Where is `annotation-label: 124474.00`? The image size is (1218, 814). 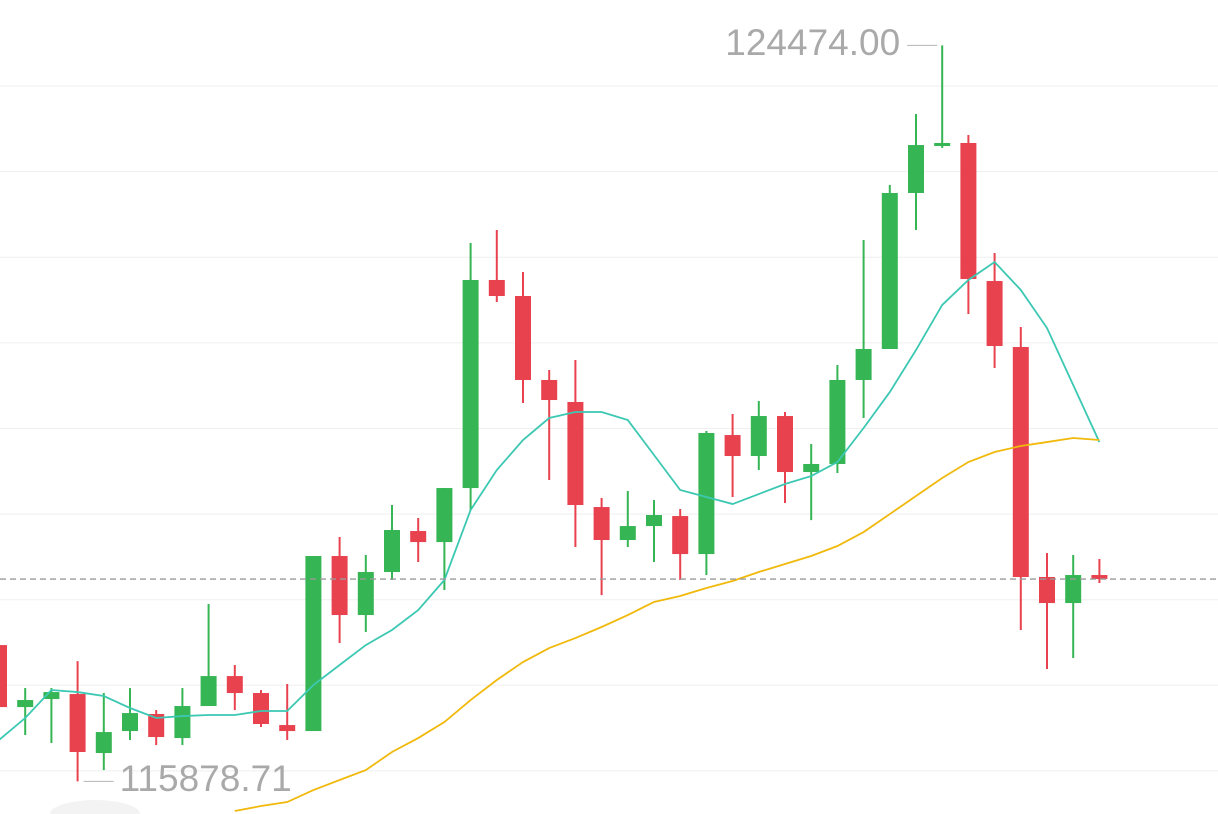 annotation-label: 124474.00 is located at coordinates (812, 42).